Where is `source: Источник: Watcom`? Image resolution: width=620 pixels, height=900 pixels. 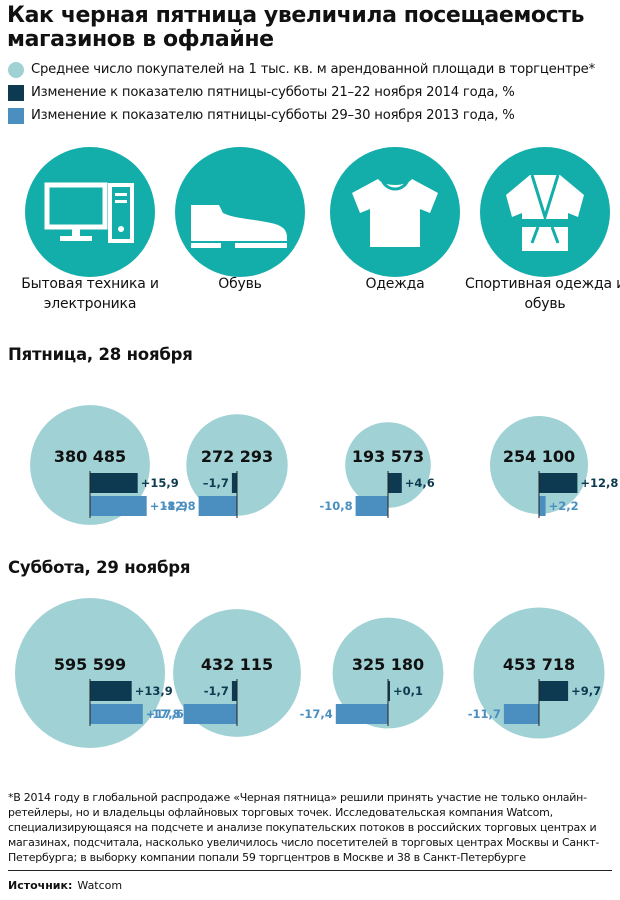
source: Источник: Watcom is located at coordinates (65, 885).